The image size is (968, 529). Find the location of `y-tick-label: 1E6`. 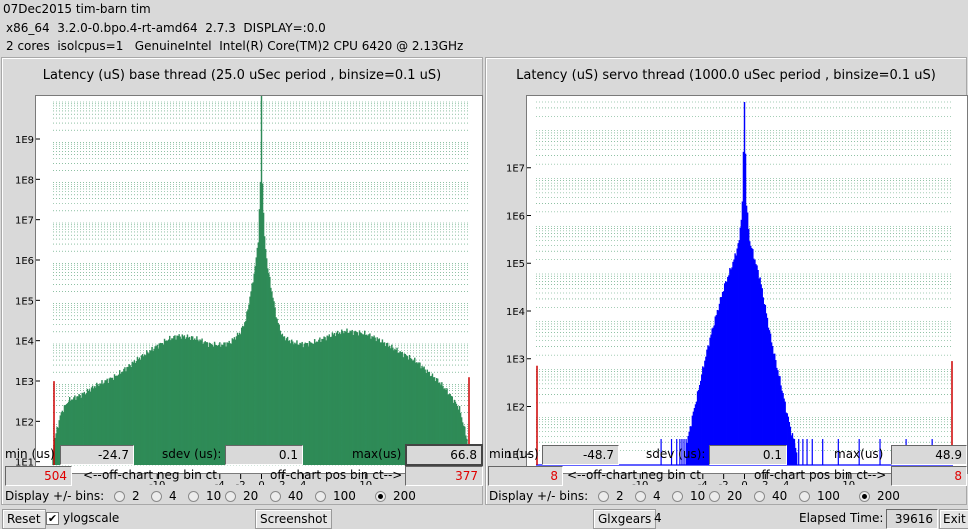

y-tick-label: 1E6 is located at coordinates (24, 261).